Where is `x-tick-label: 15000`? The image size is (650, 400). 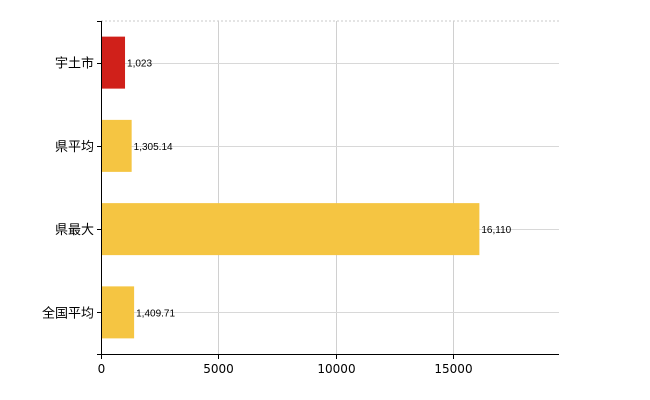
x-tick-label: 15000 is located at coordinates (453, 369).